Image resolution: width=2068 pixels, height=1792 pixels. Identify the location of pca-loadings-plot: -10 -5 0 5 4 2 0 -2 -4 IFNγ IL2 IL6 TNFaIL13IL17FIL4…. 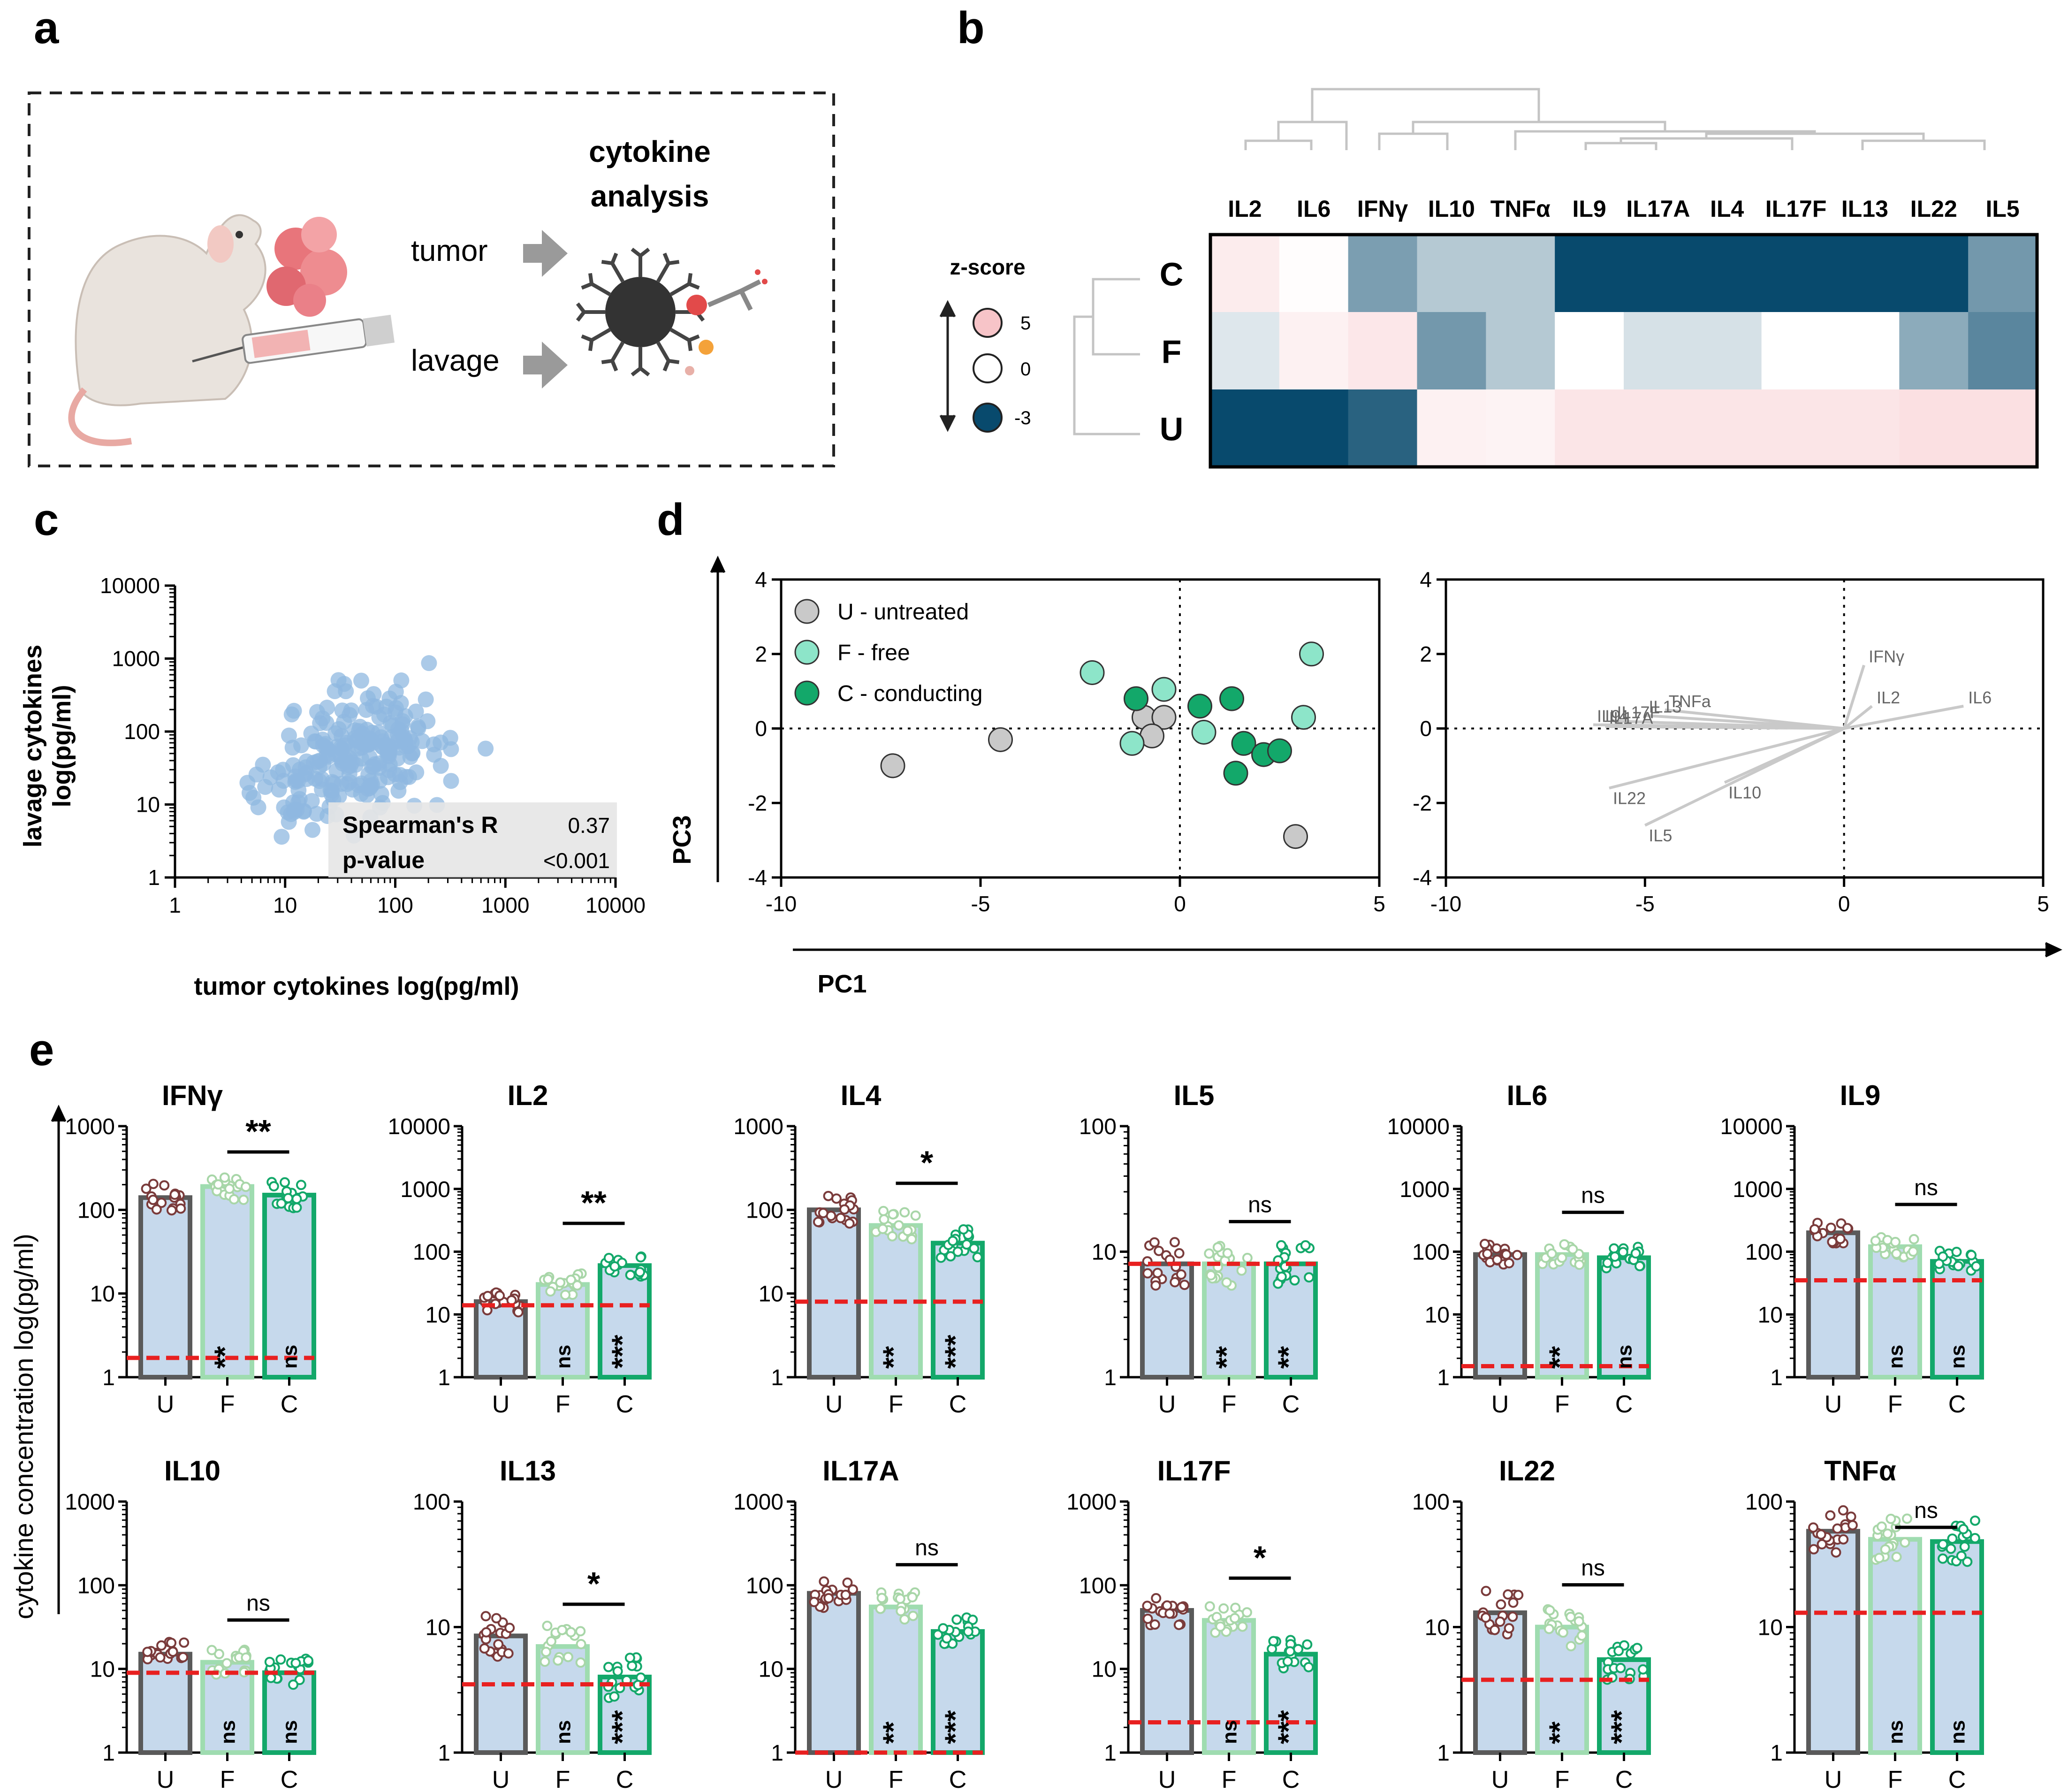
(1731, 741).